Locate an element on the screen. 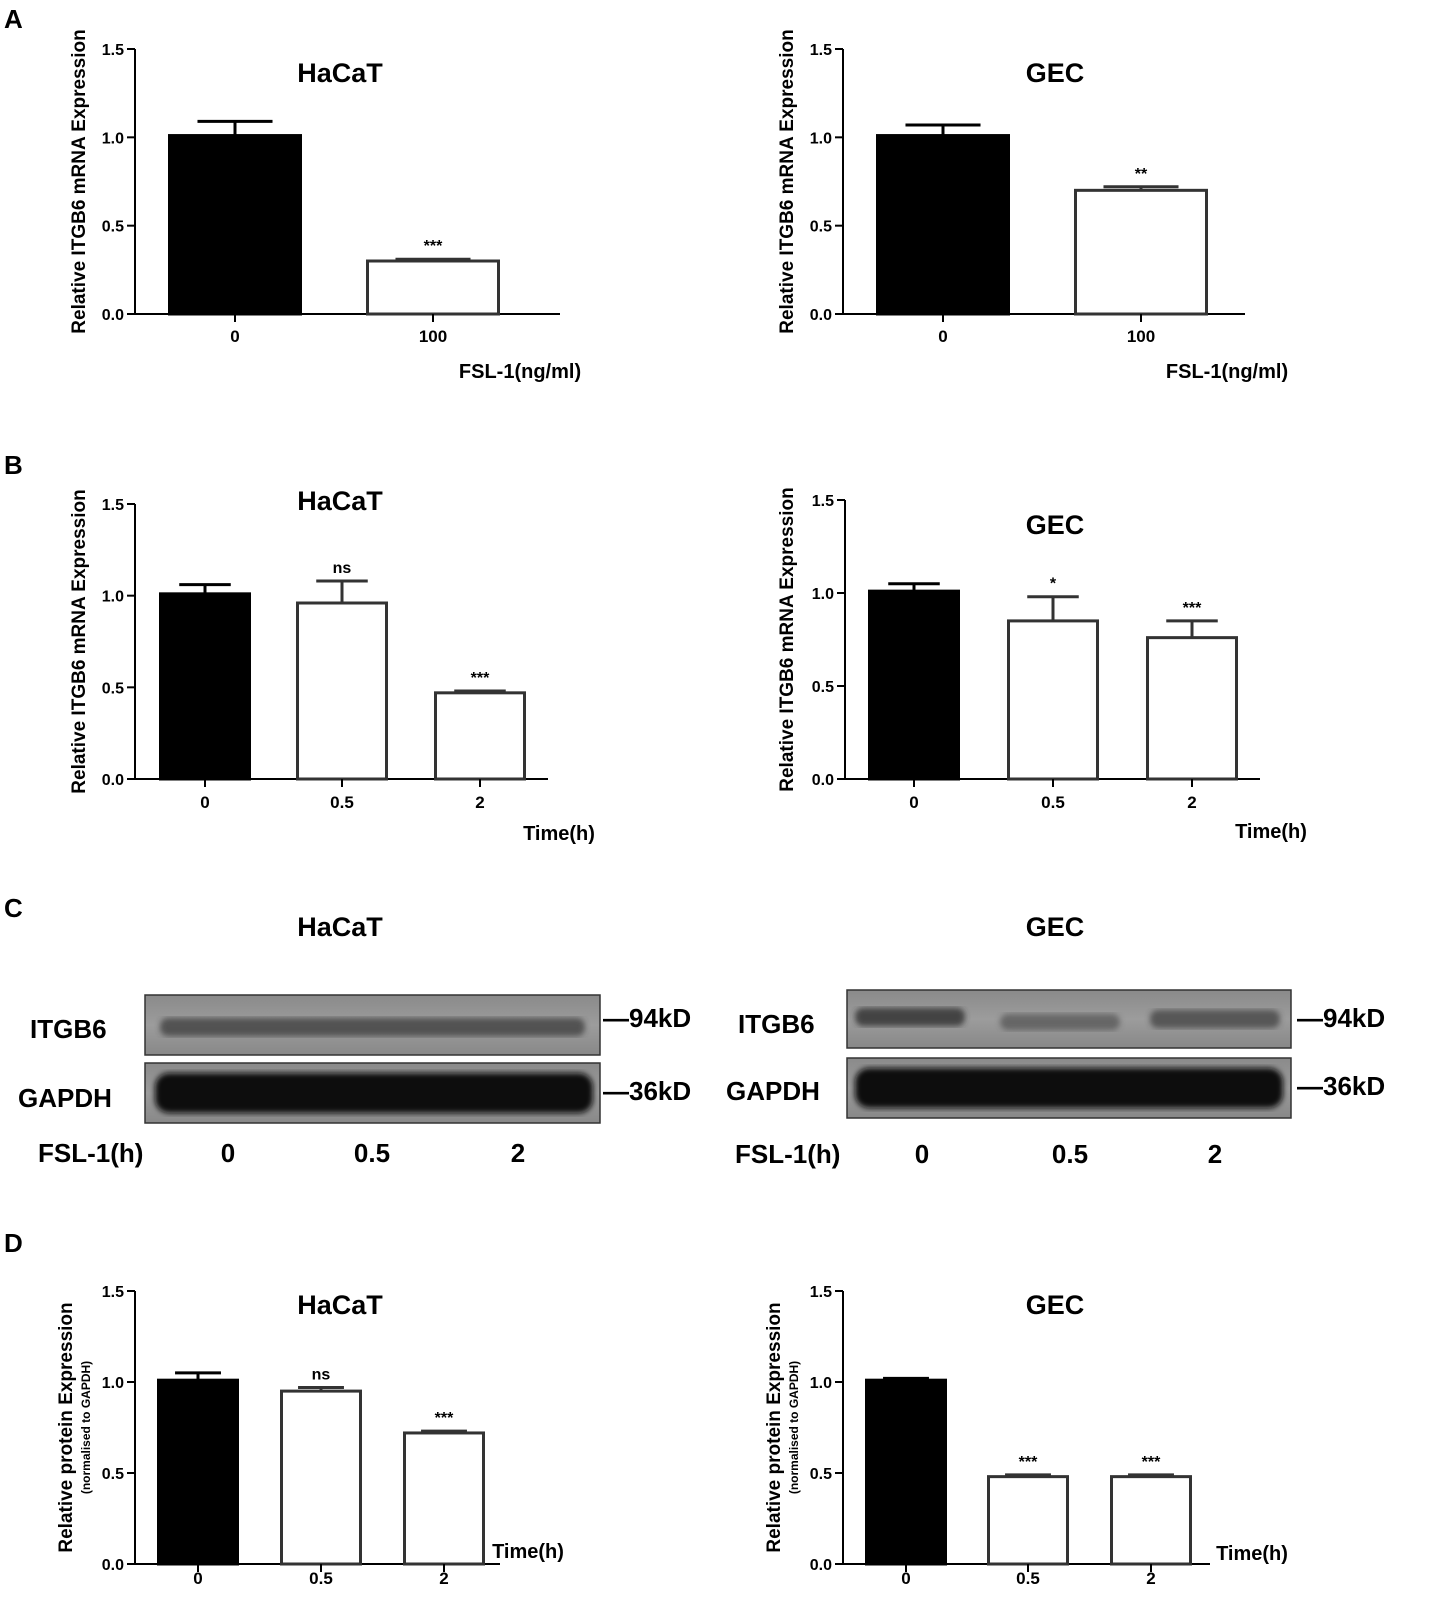 The height and width of the screenshot is (1605, 1434). marker-36kd: —36kD is located at coordinates (647, 1091).